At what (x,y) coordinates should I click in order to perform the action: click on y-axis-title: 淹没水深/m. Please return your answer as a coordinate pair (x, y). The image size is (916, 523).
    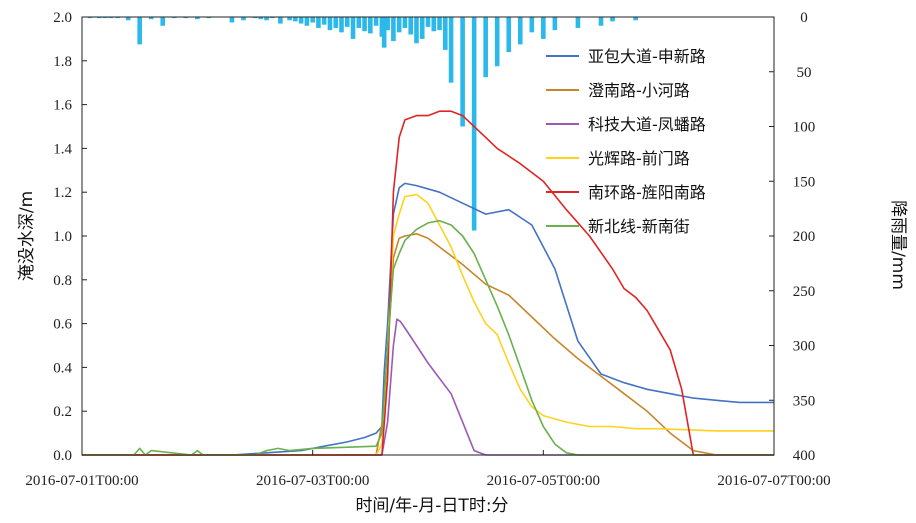
    Looking at the image, I should click on (27, 236).